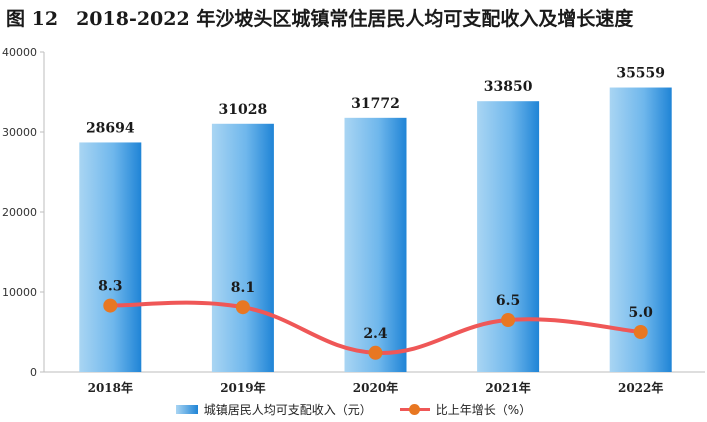 This screenshot has width=707, height=422. I want to click on bar-value-label: 31772, so click(375, 104).